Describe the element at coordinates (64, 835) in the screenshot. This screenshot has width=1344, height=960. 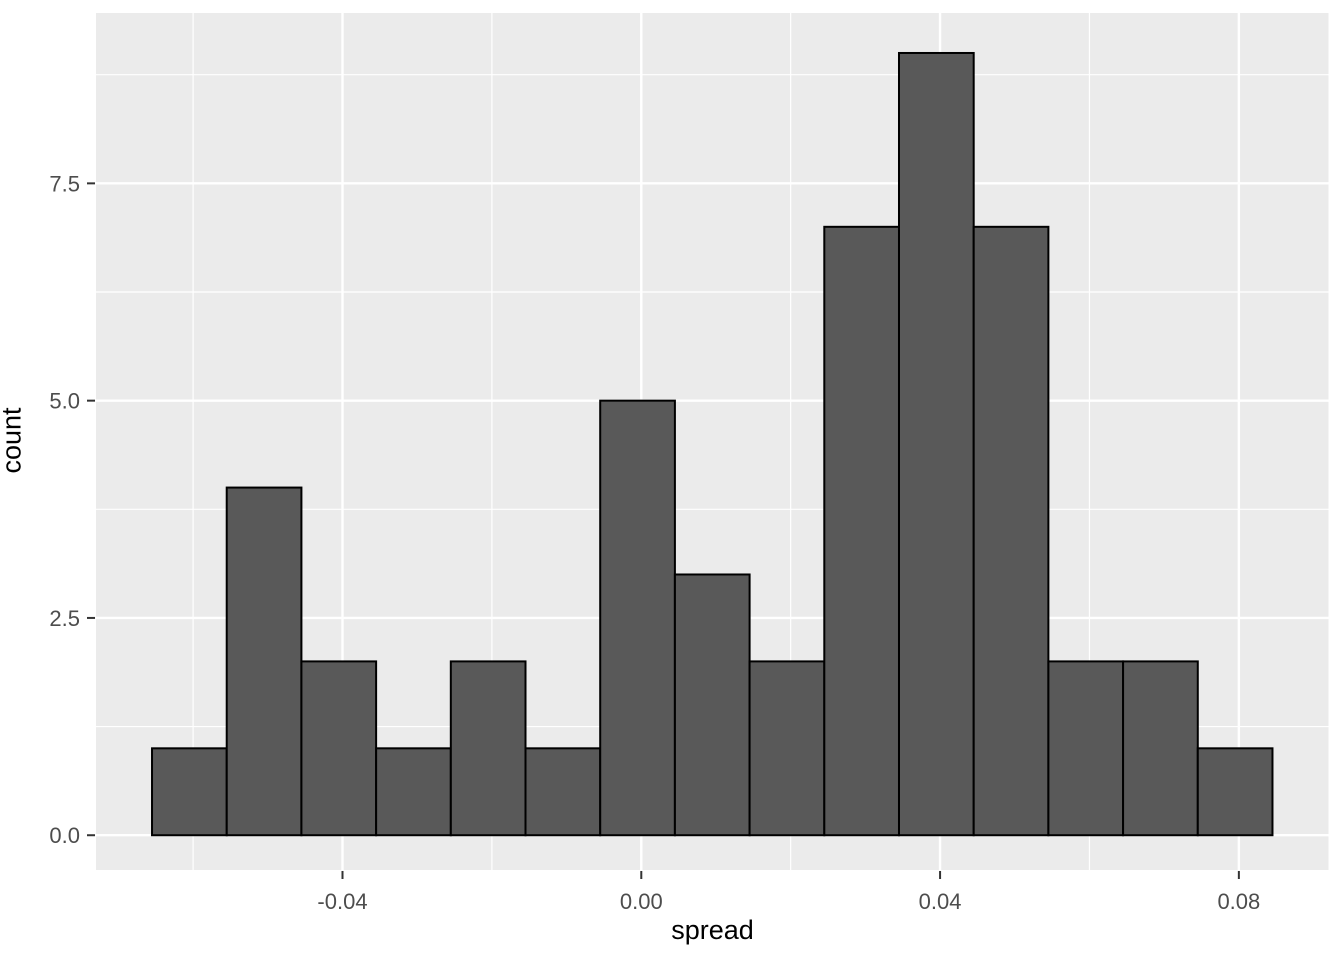
I see `y-tick-label: 0.0` at that location.